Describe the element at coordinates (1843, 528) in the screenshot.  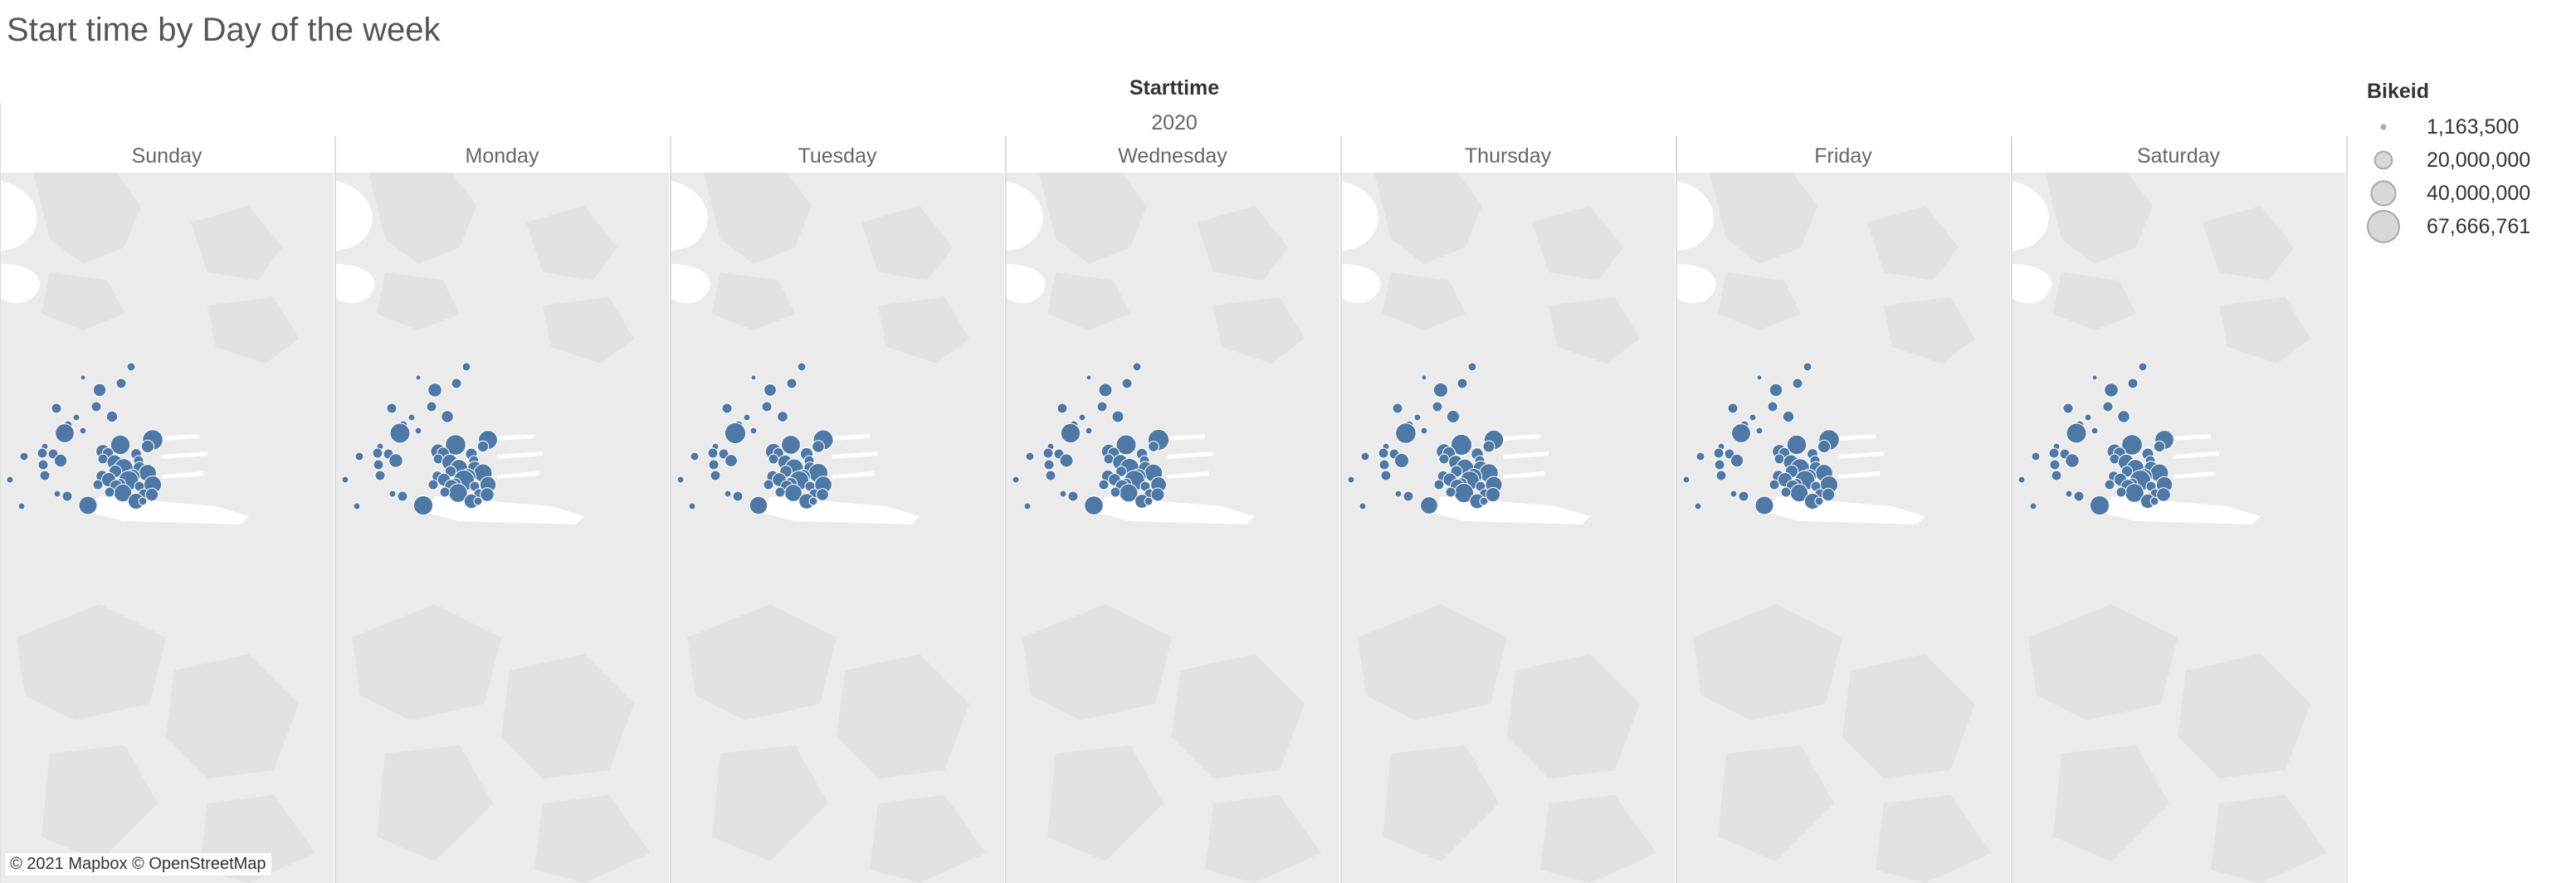
I see `map-friday` at that location.